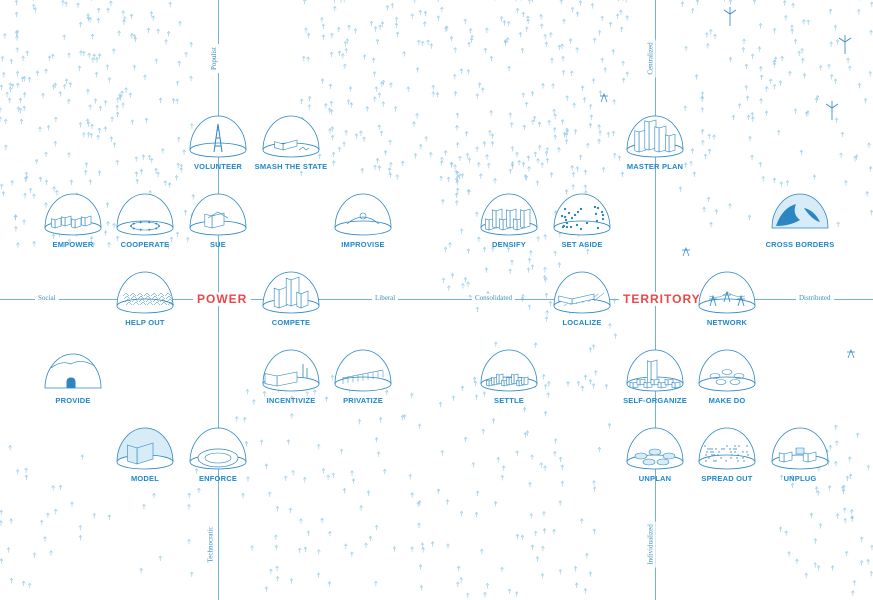  Describe the element at coordinates (651, 544) in the screenshot. I see `territory-bottom-label: Individualized` at that location.